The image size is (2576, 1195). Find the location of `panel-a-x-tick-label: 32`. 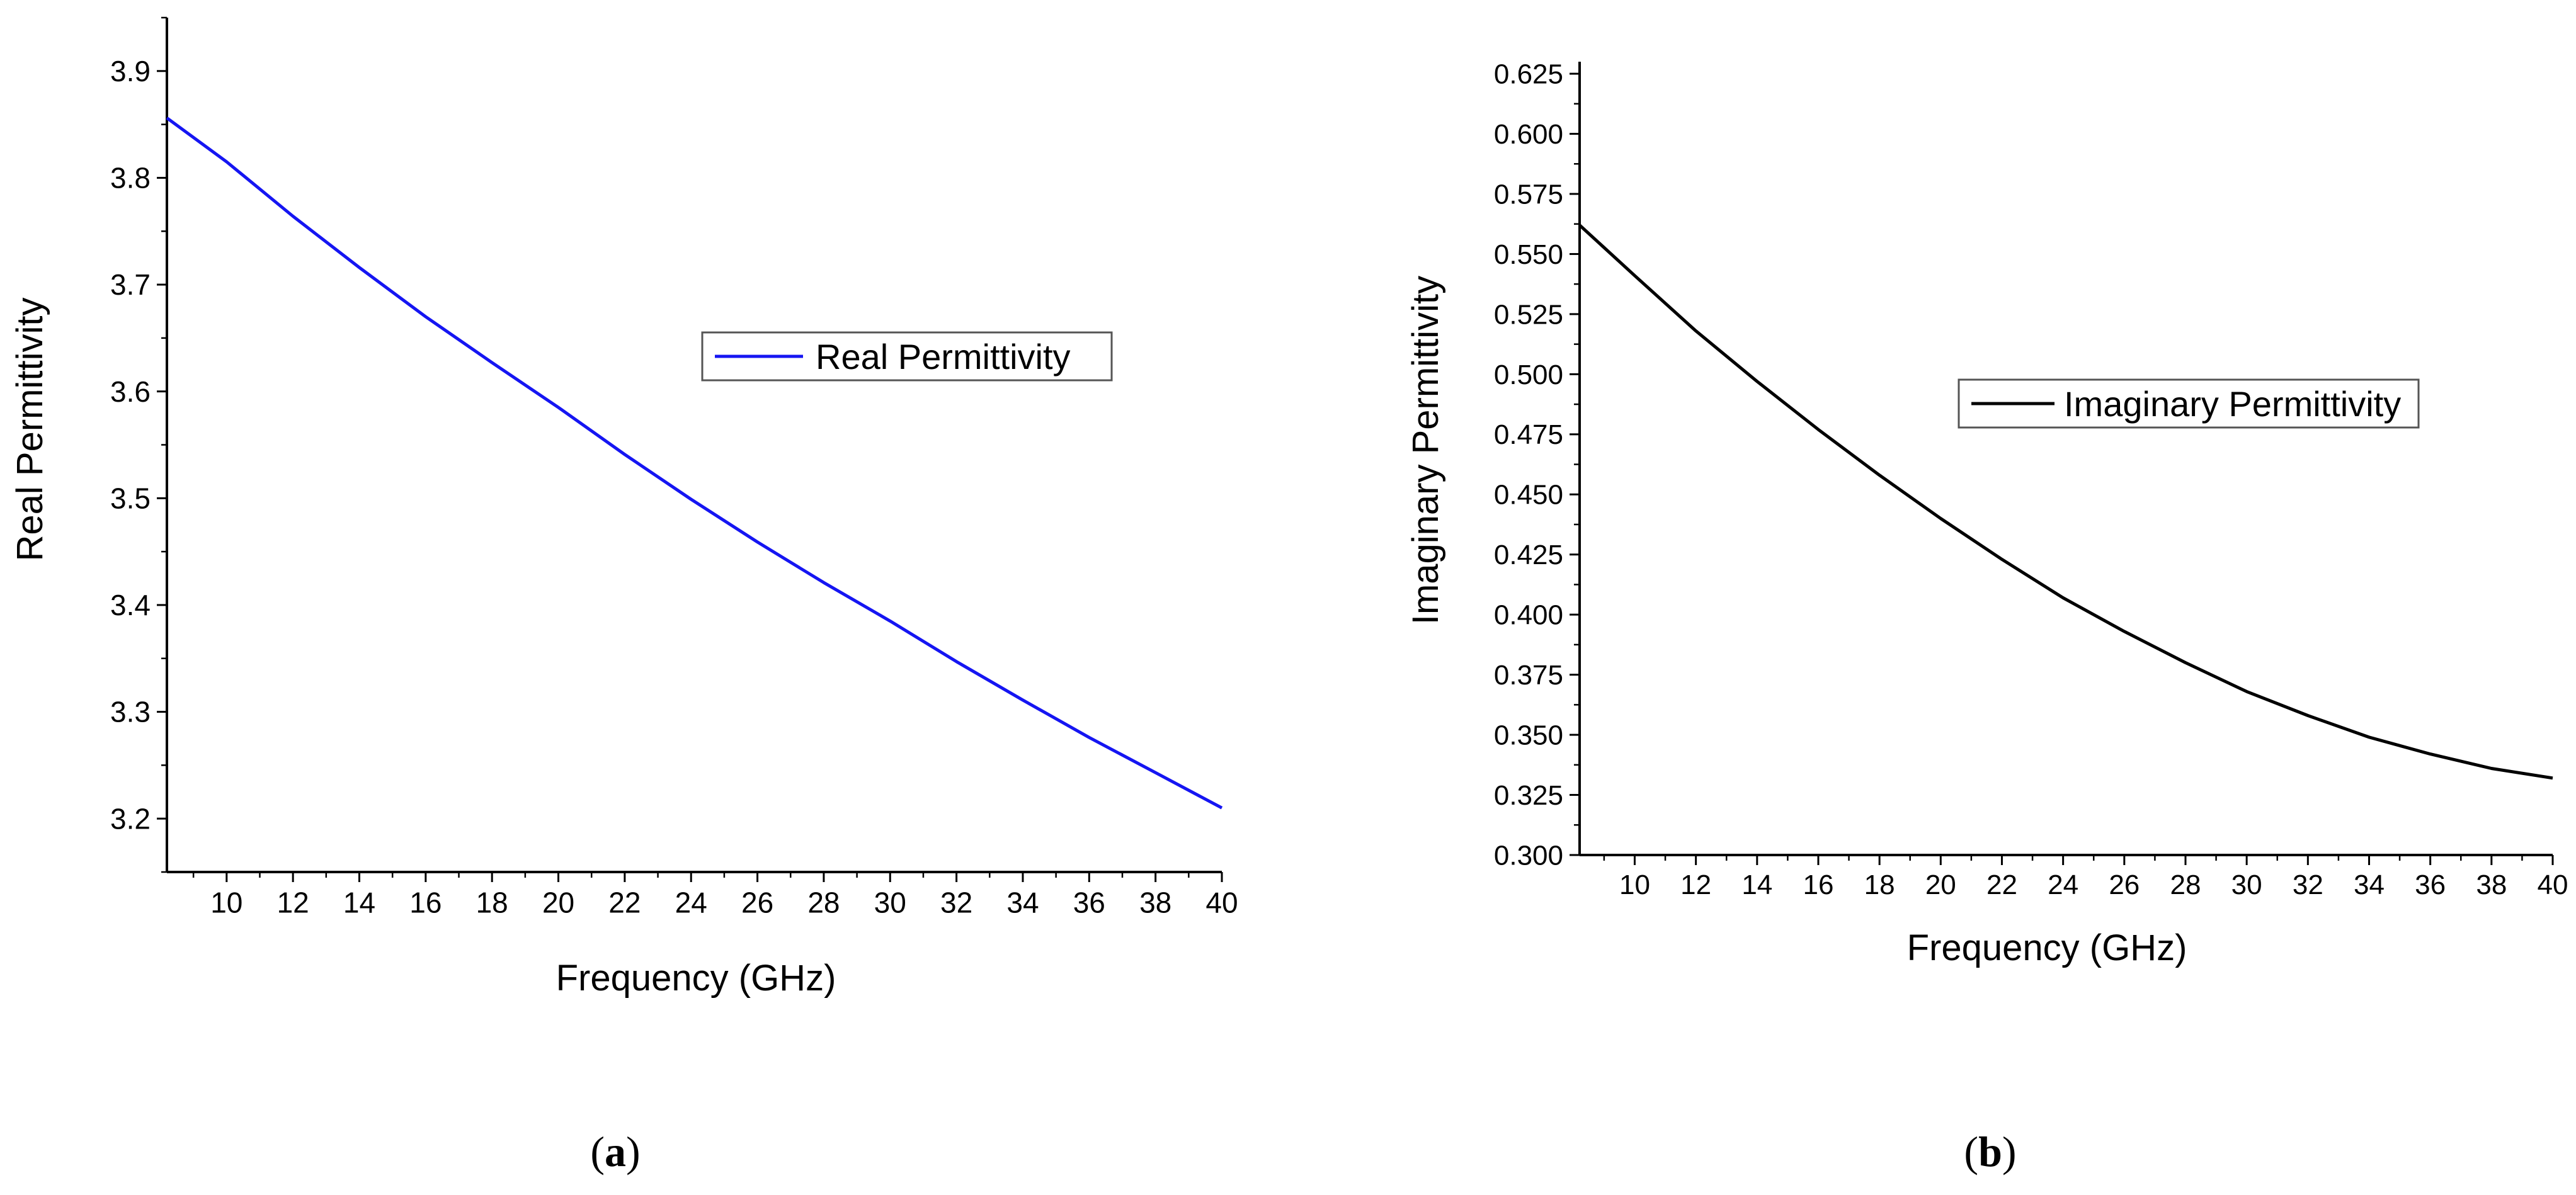

panel-a-x-tick-label: 32 is located at coordinates (956, 902).